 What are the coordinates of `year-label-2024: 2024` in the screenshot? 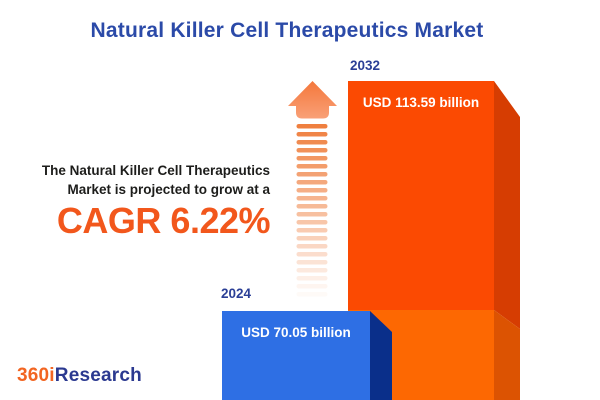 It's located at (236, 293).